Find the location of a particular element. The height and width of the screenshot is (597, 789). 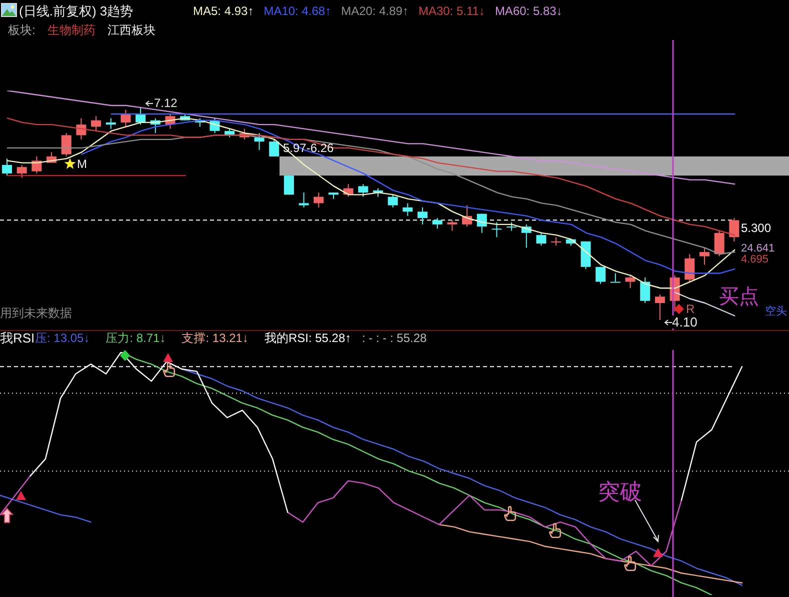

chart-title: (日线.前复权) 3趋势 is located at coordinates (76, 11).